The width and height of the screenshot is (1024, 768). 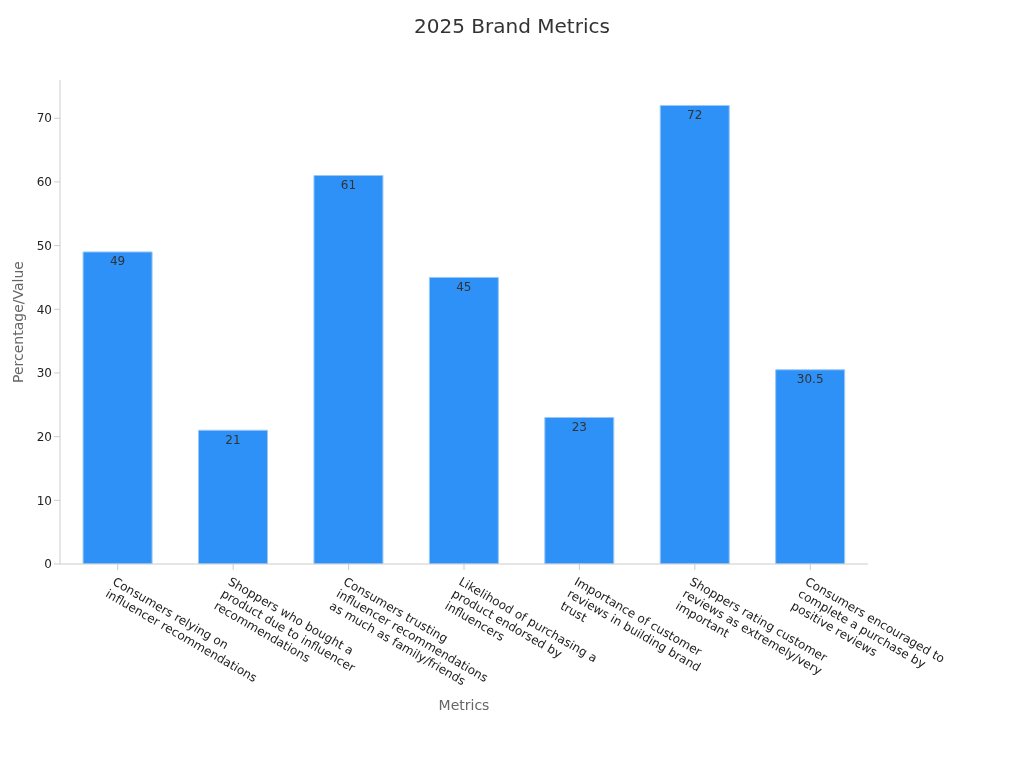 I want to click on chart-title: 2025 Brand Metrics, so click(x=512, y=27).